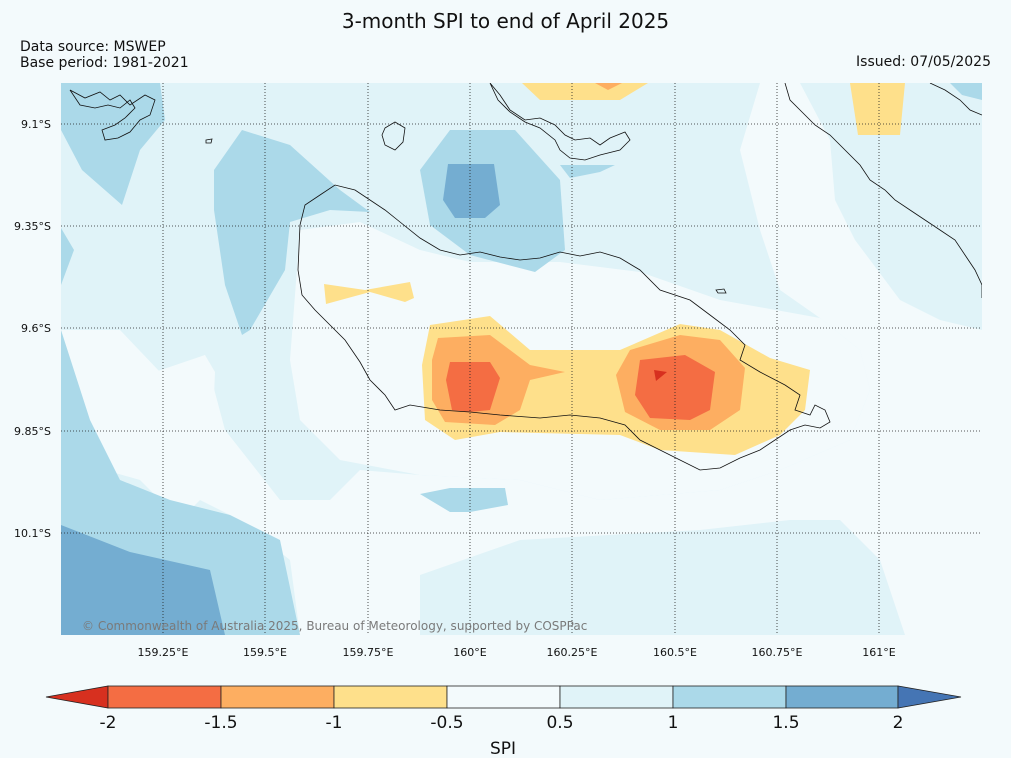 The height and width of the screenshot is (758, 1011). What do you see at coordinates (292, 232) in the screenshot?
I see `spi-wet-zone-west-center` at bounding box center [292, 232].